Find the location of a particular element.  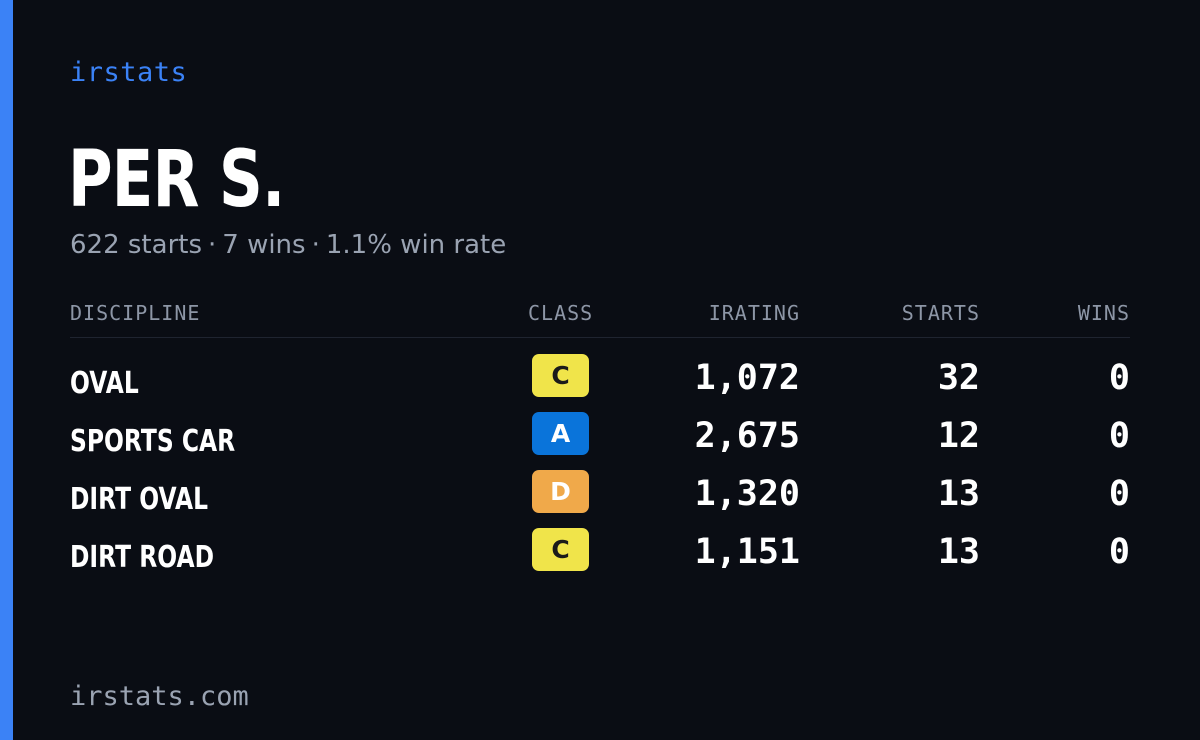

row-irating: 2,675 is located at coordinates (747, 436).